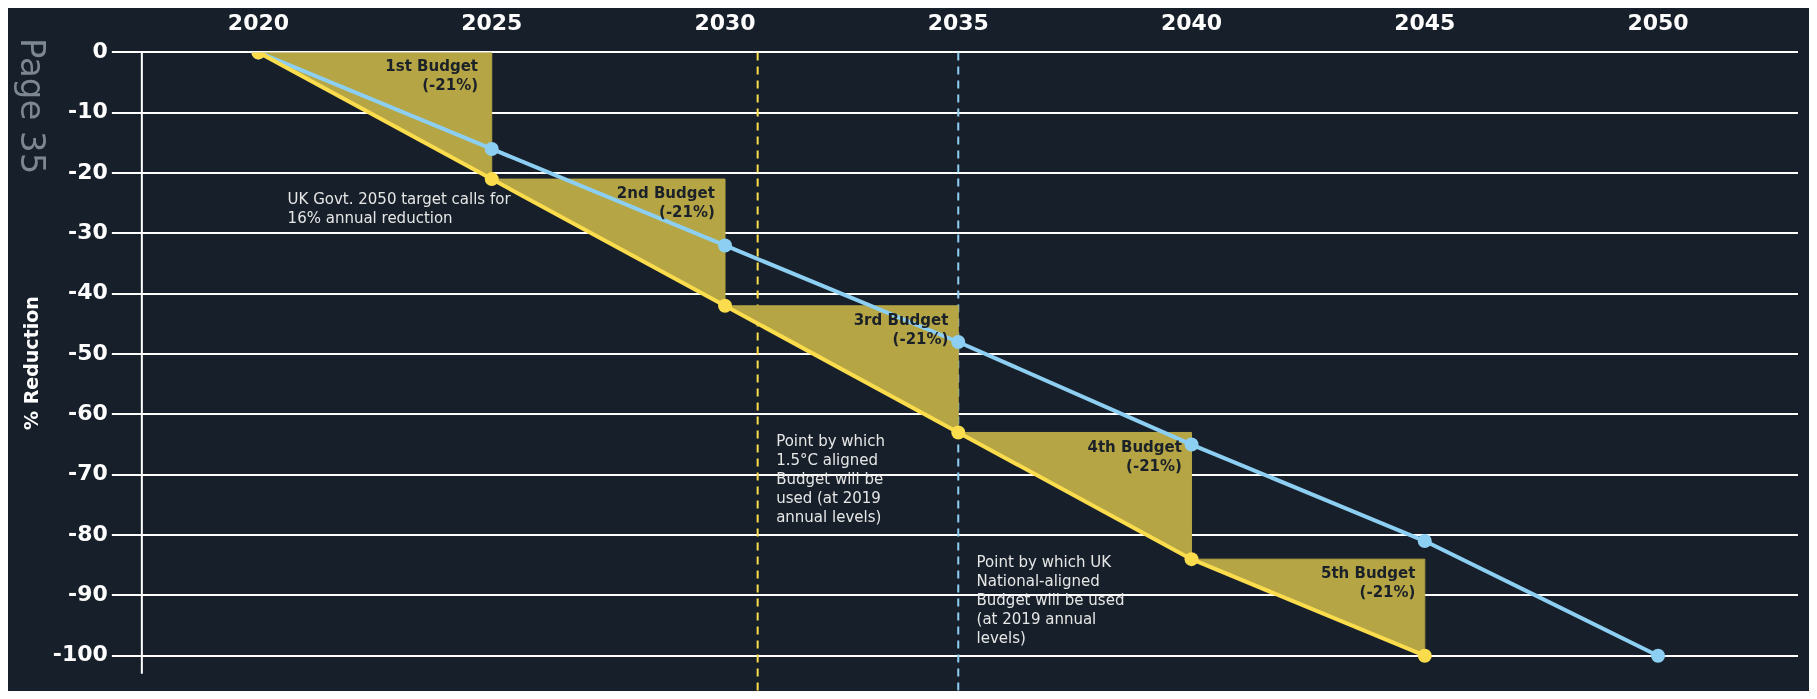 This screenshot has height=699, width=1817. I want to click on x-tick-label: 2020, so click(258, 22).